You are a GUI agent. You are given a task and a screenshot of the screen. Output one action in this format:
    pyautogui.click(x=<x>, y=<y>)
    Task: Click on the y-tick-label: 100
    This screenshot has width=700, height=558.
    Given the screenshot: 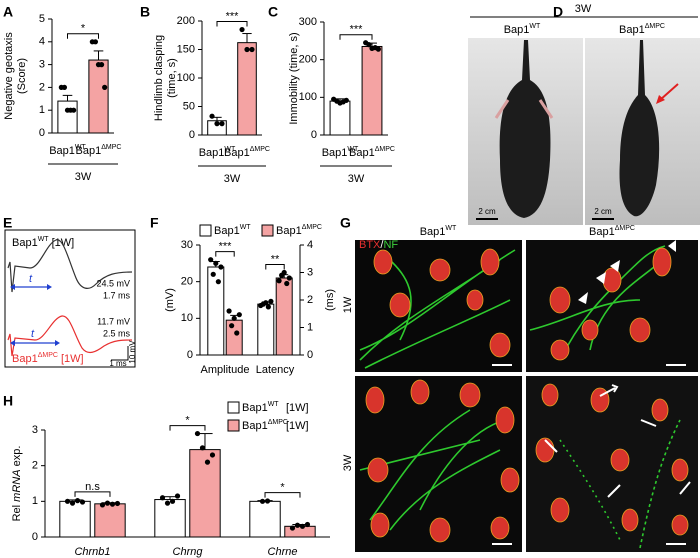 What is the action you would take?
    pyautogui.click(x=186, y=78)
    